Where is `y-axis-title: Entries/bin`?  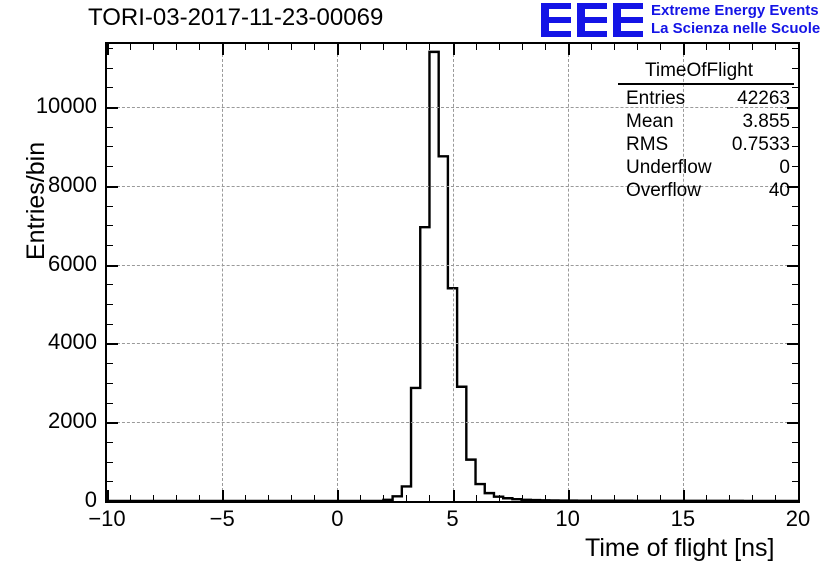
y-axis-title: Entries/bin is located at coordinates (36, 200).